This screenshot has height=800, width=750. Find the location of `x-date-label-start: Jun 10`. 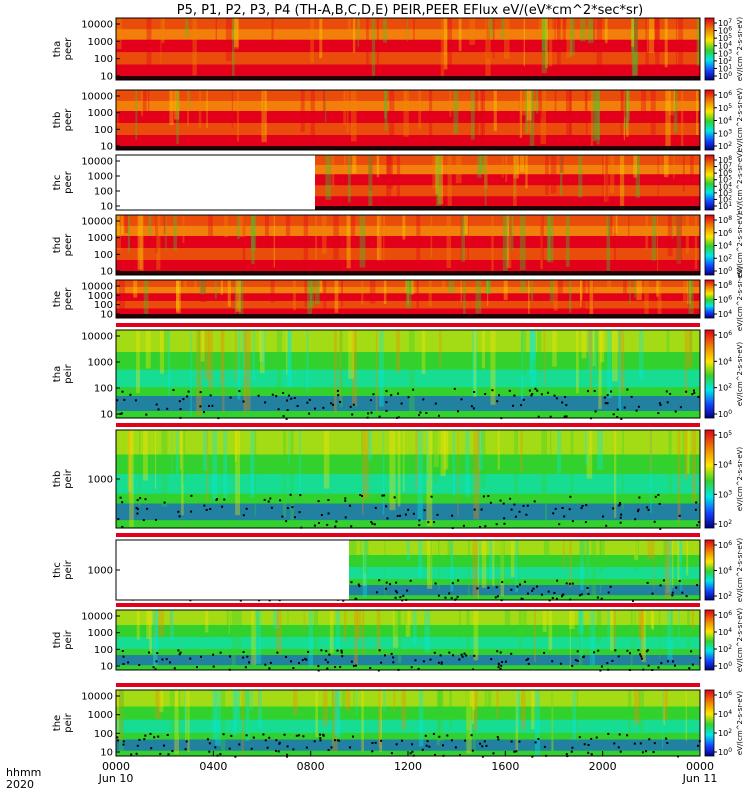

x-date-label-start: Jun 10 is located at coordinates (116, 778).